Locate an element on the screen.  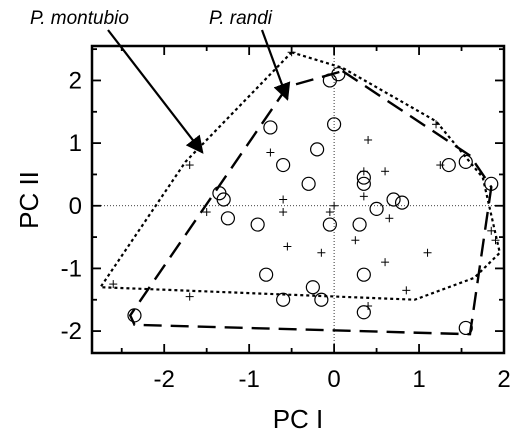
y-tick-label: 1 is located at coordinates (75, 143).